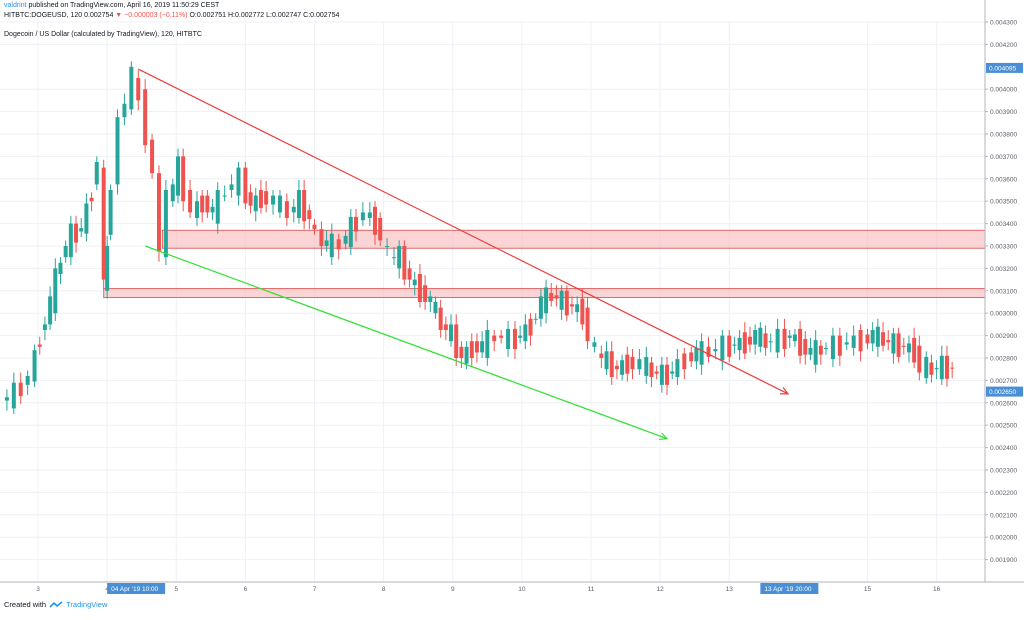  I want to click on x-tick-label: 13, so click(730, 589).